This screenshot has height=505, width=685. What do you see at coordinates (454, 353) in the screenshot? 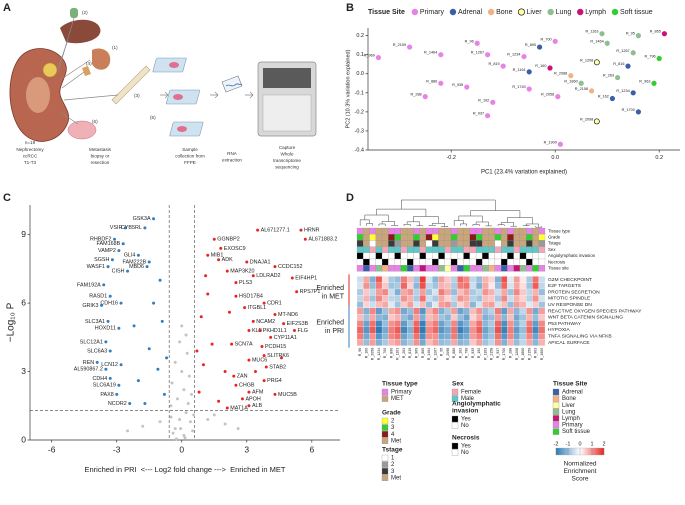
I see `column-label: R_886` at bounding box center [454, 353].